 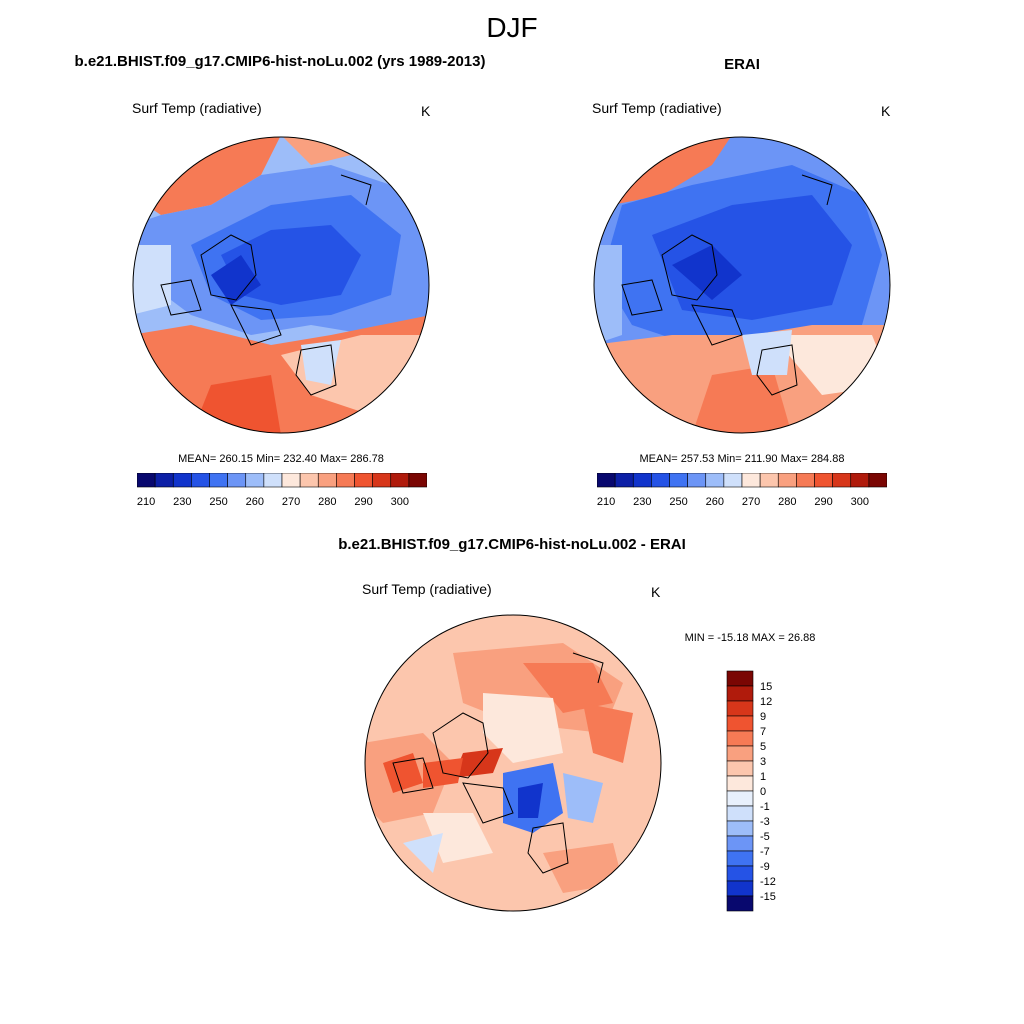 I want to click on colorbar-tick-label: 7, so click(x=763, y=732).